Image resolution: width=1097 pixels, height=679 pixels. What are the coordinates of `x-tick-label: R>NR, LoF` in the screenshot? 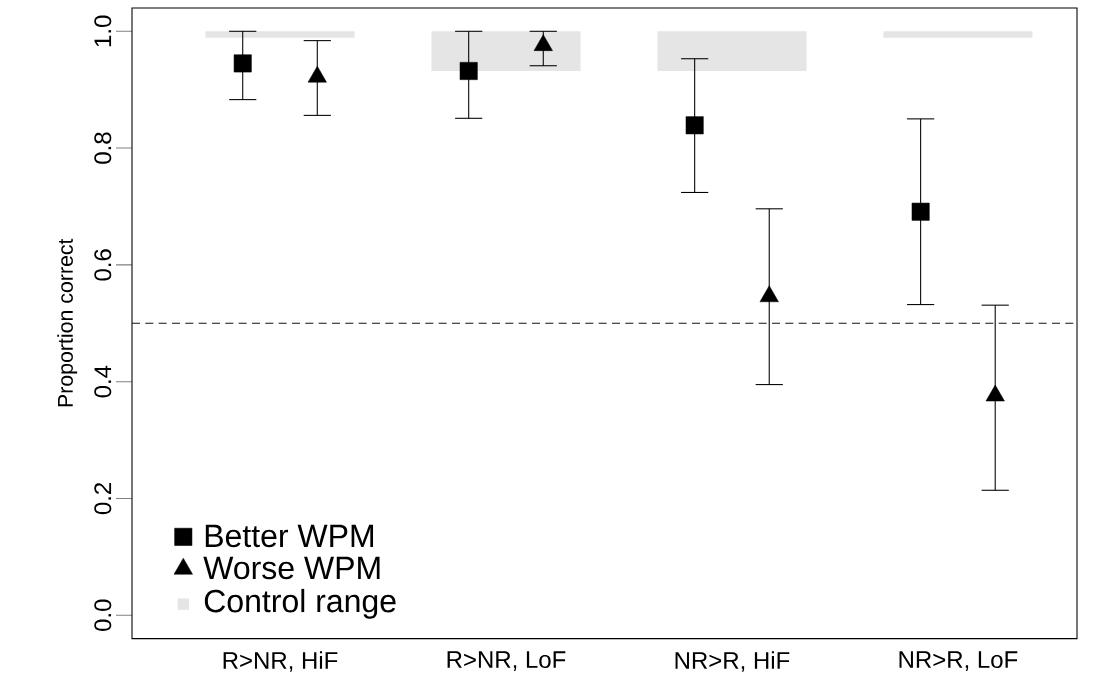 It's located at (506, 661).